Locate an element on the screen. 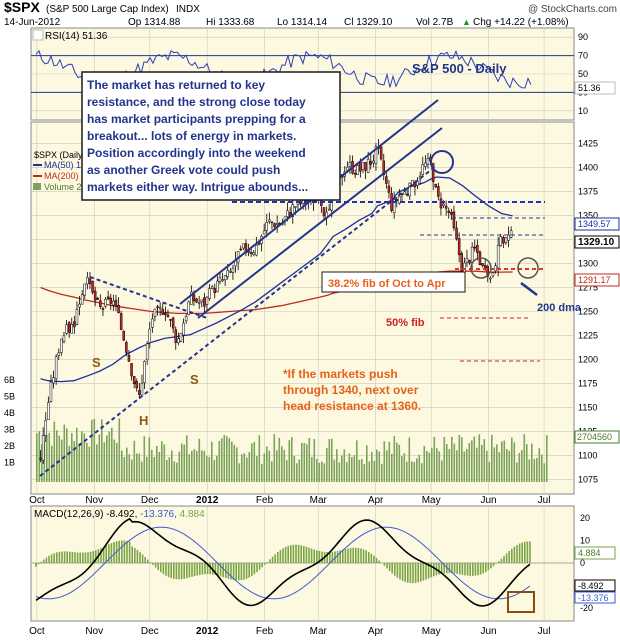  price-tick-label: 1300 is located at coordinates (588, 263).